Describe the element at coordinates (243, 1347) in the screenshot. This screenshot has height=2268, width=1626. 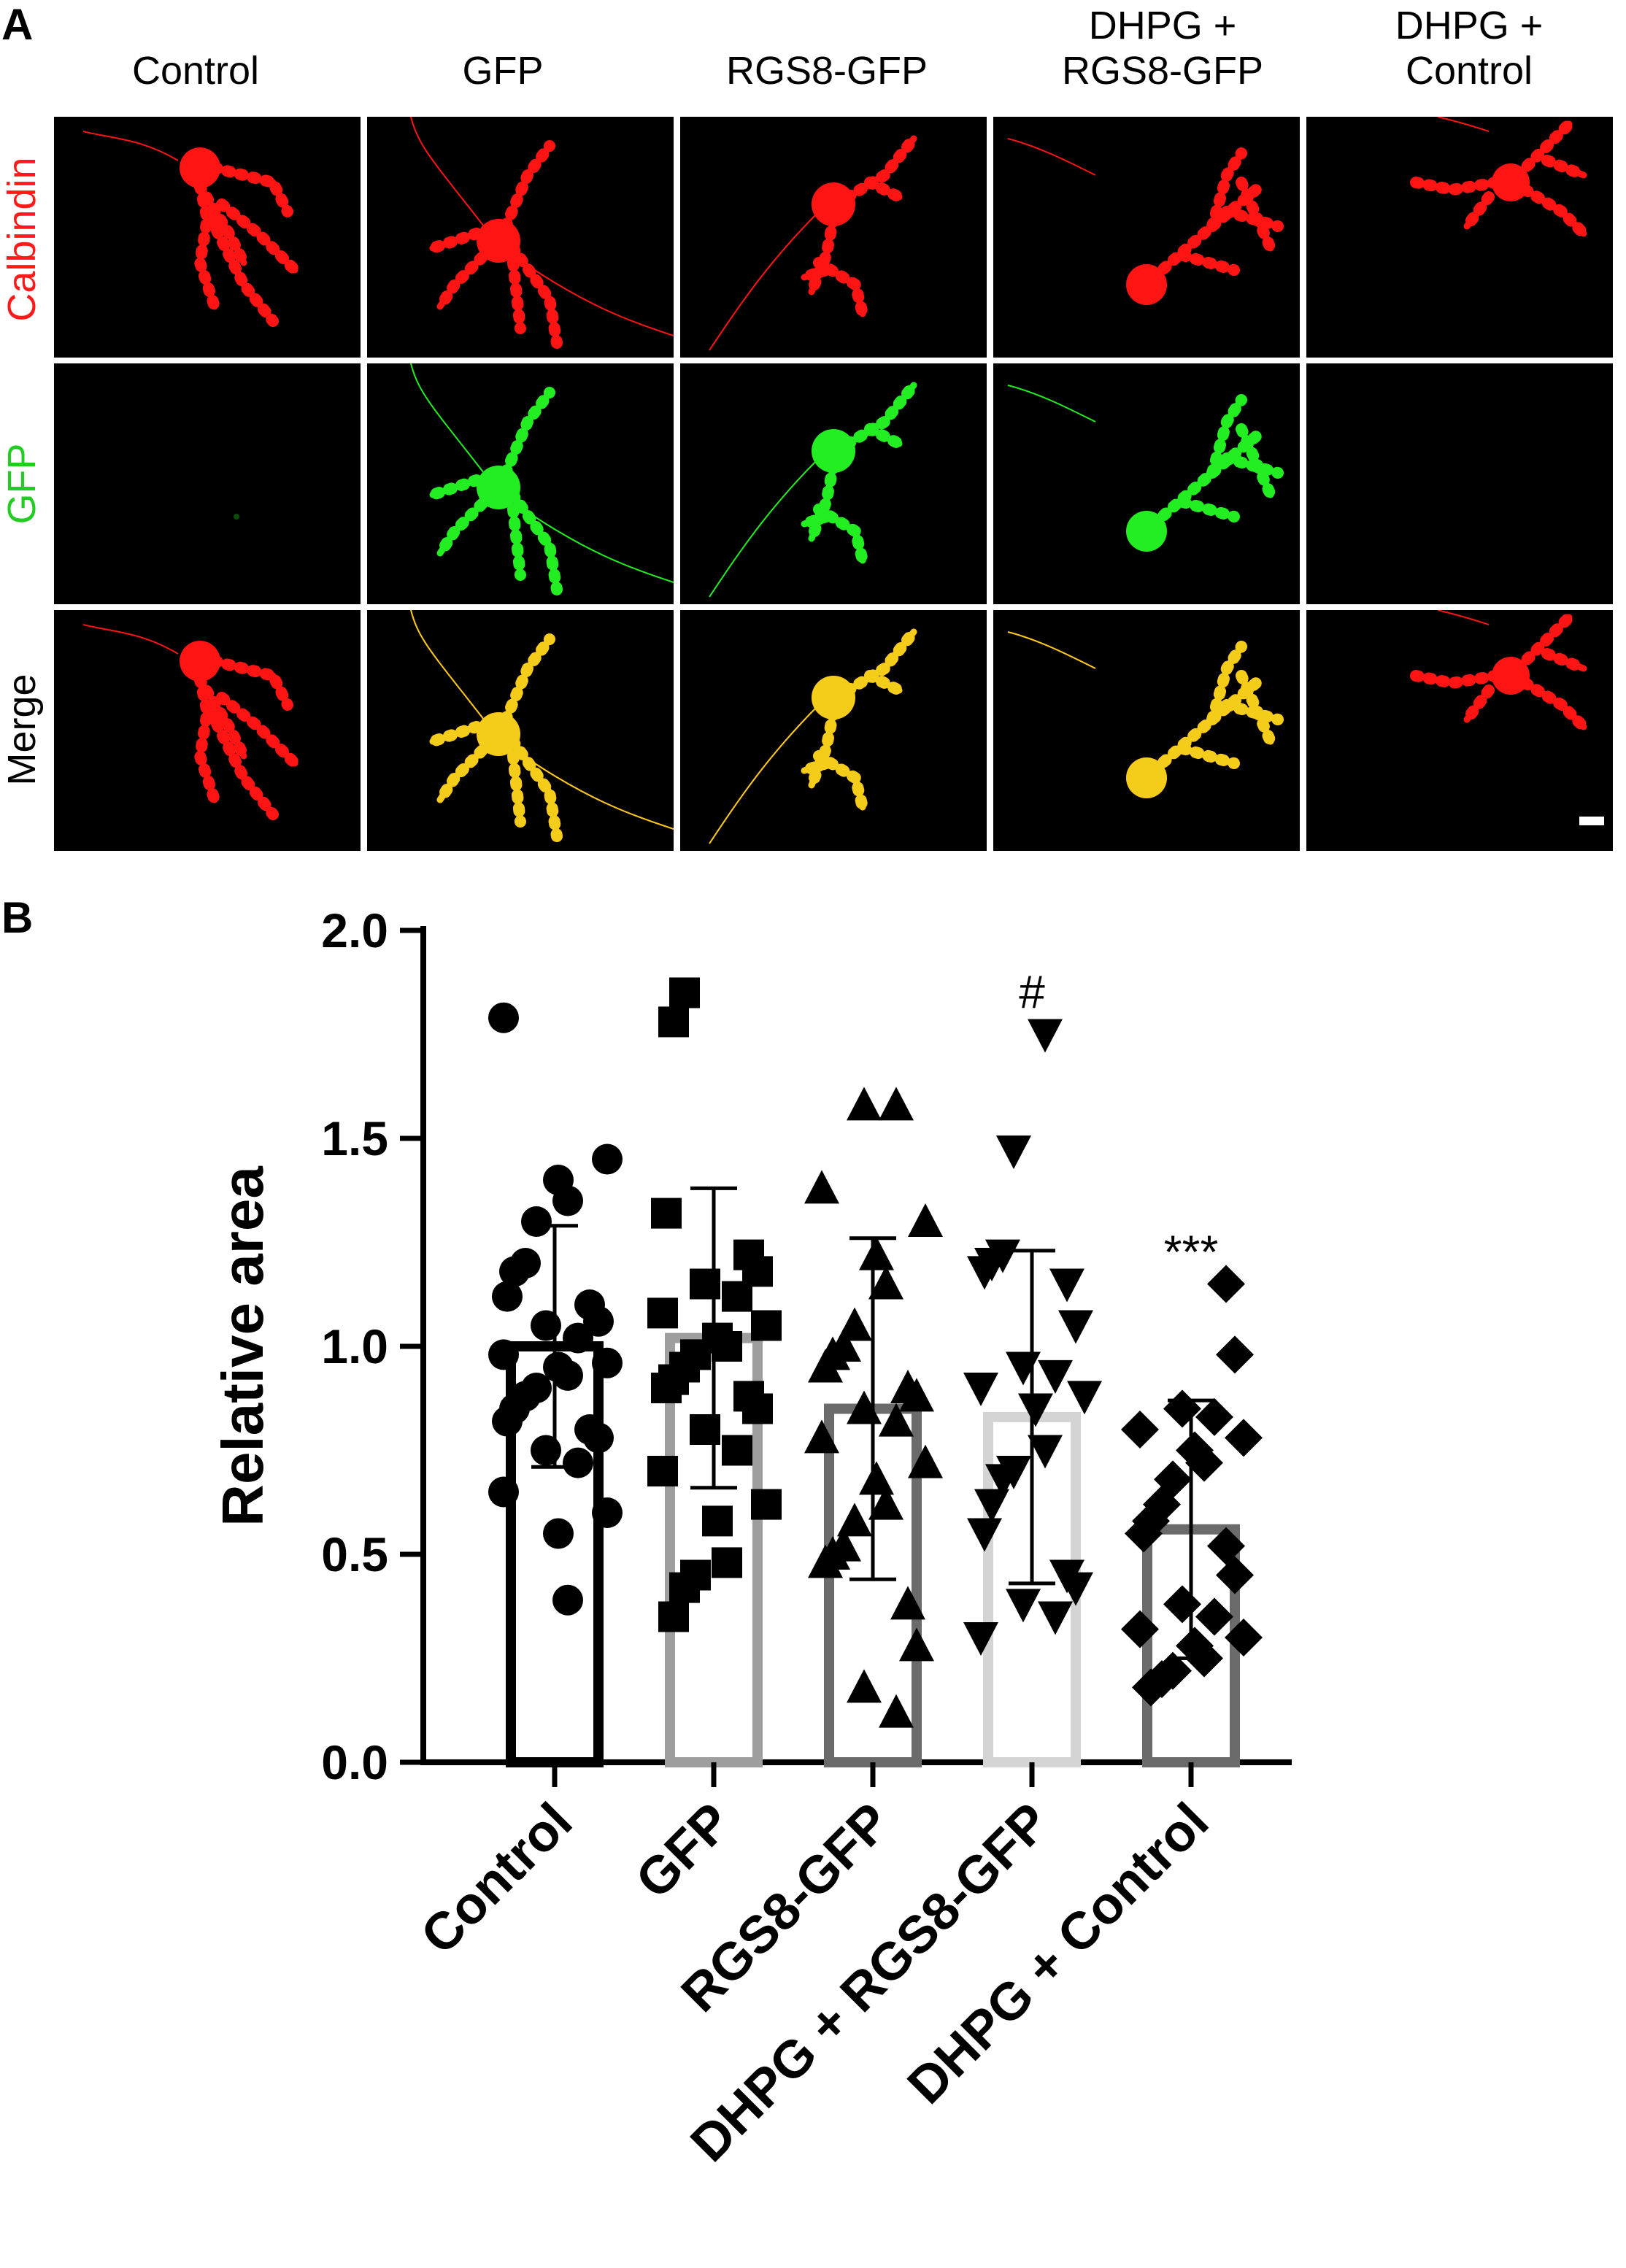
I see `y-axis-title: Relative area` at that location.